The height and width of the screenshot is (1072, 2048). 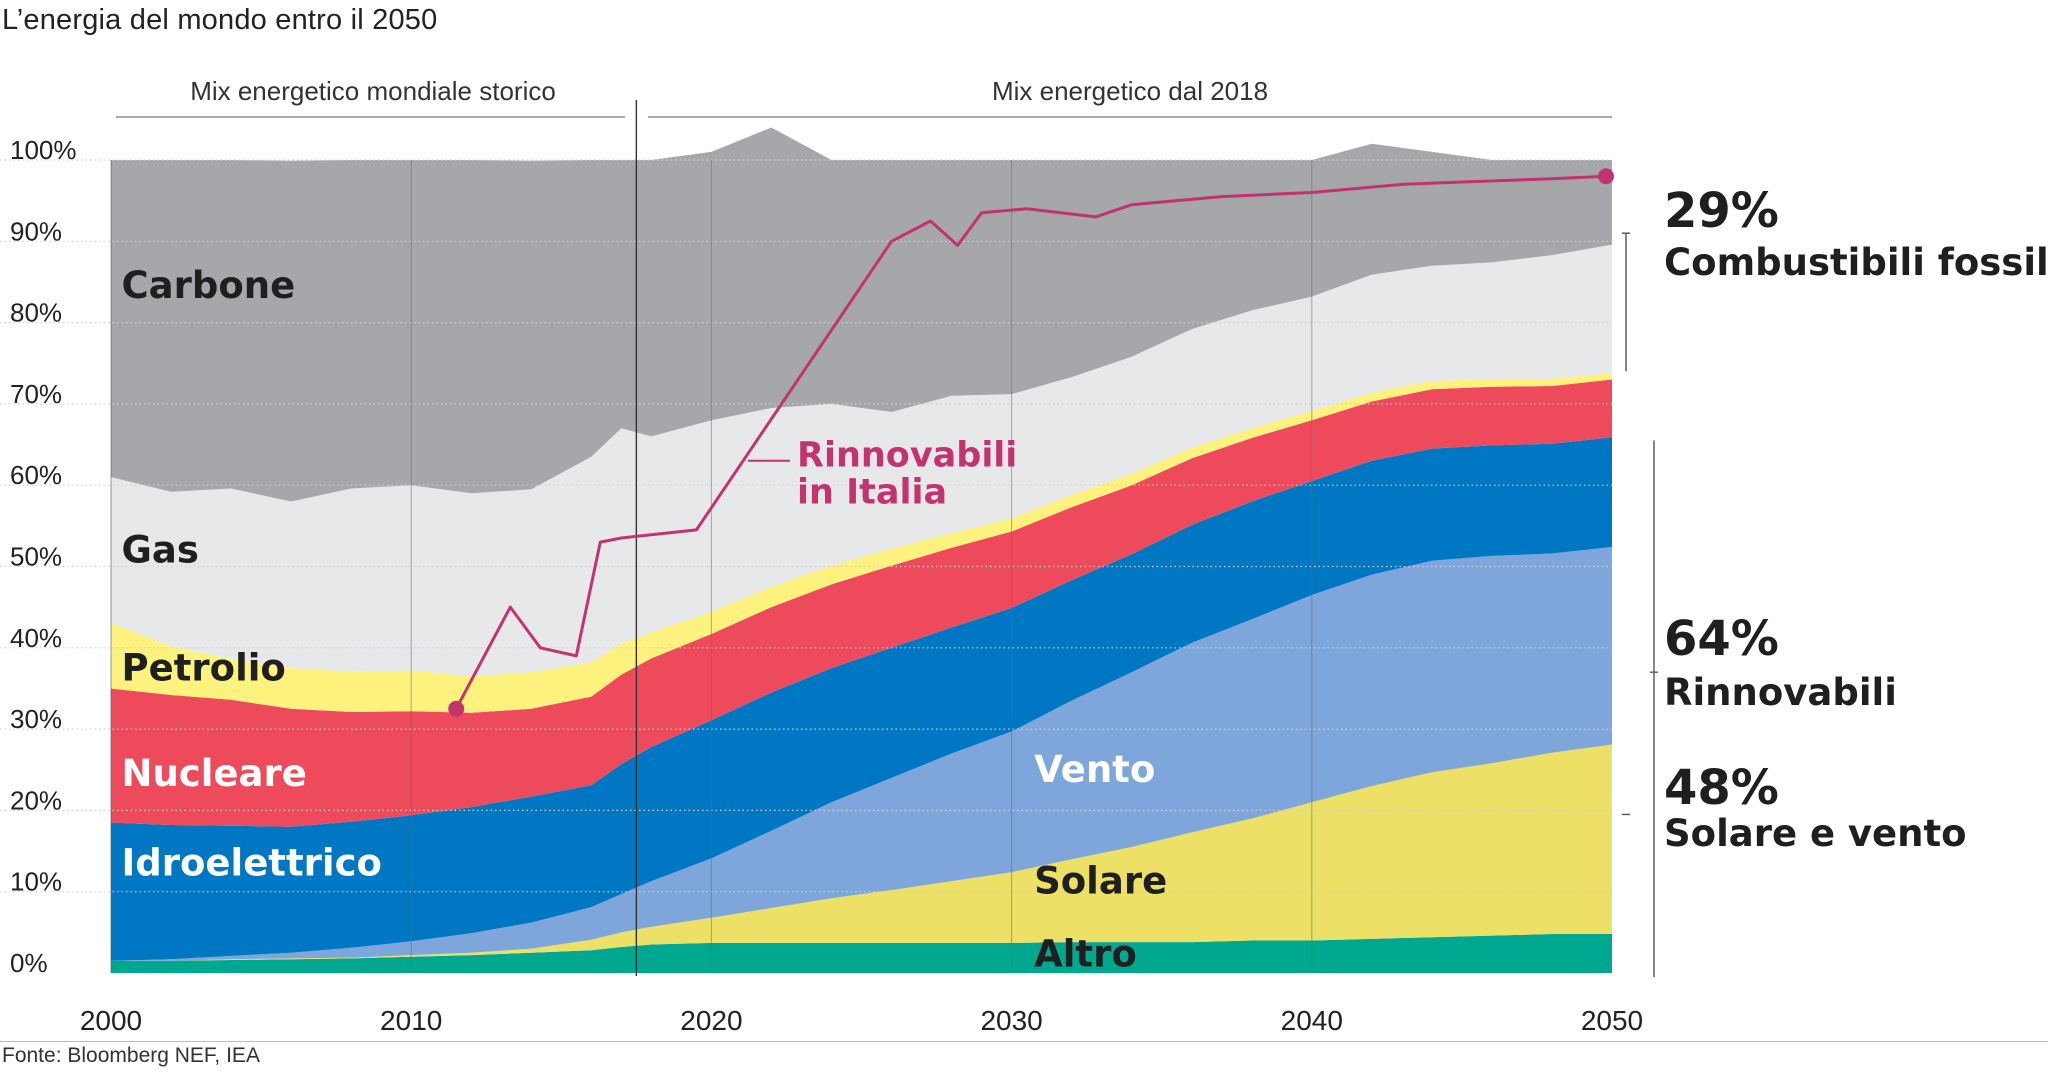 What do you see at coordinates (411, 1020) in the screenshot?
I see `x-tick-label: 2010` at bounding box center [411, 1020].